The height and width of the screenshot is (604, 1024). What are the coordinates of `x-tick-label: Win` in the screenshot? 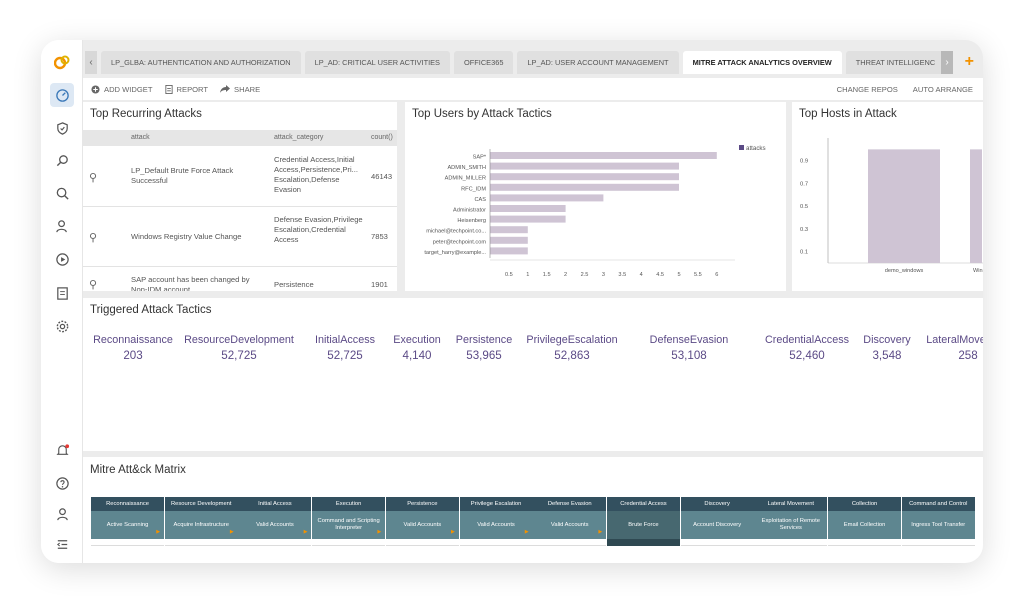 It's located at (978, 271).